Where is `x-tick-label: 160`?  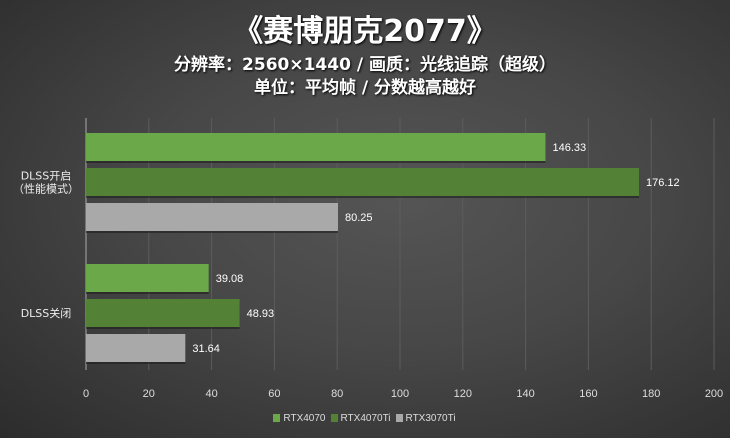
x-tick-label: 160 is located at coordinates (588, 394).